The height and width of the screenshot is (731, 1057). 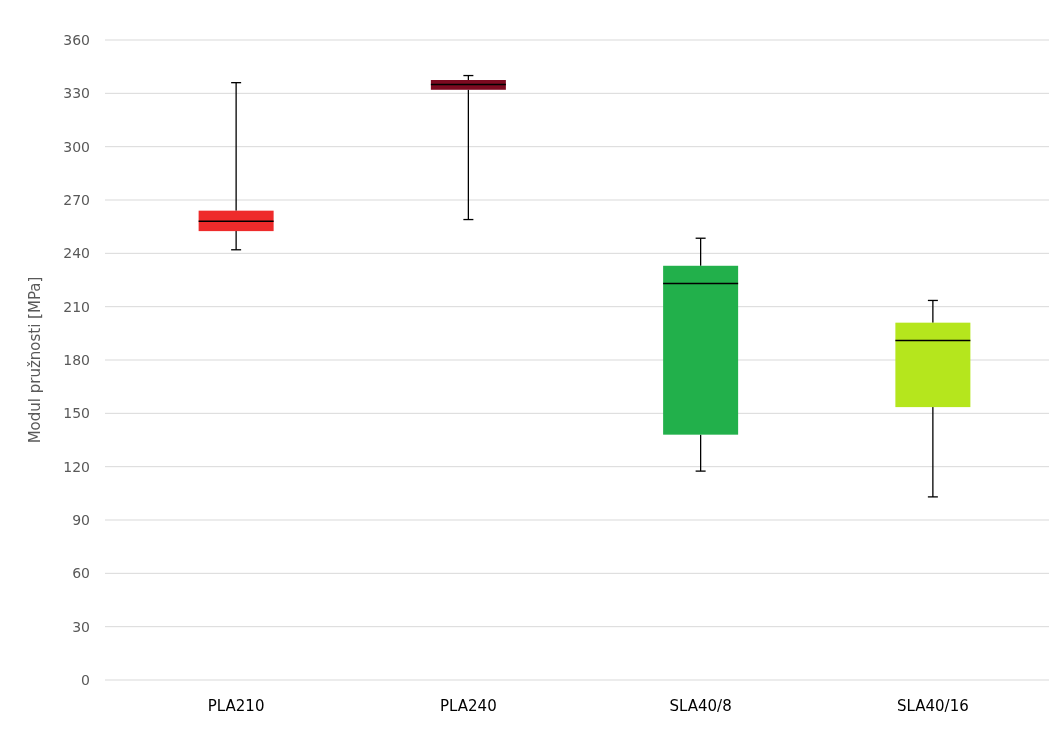 What do you see at coordinates (933, 706) in the screenshot?
I see `x-tick-label: SLA40/16` at bounding box center [933, 706].